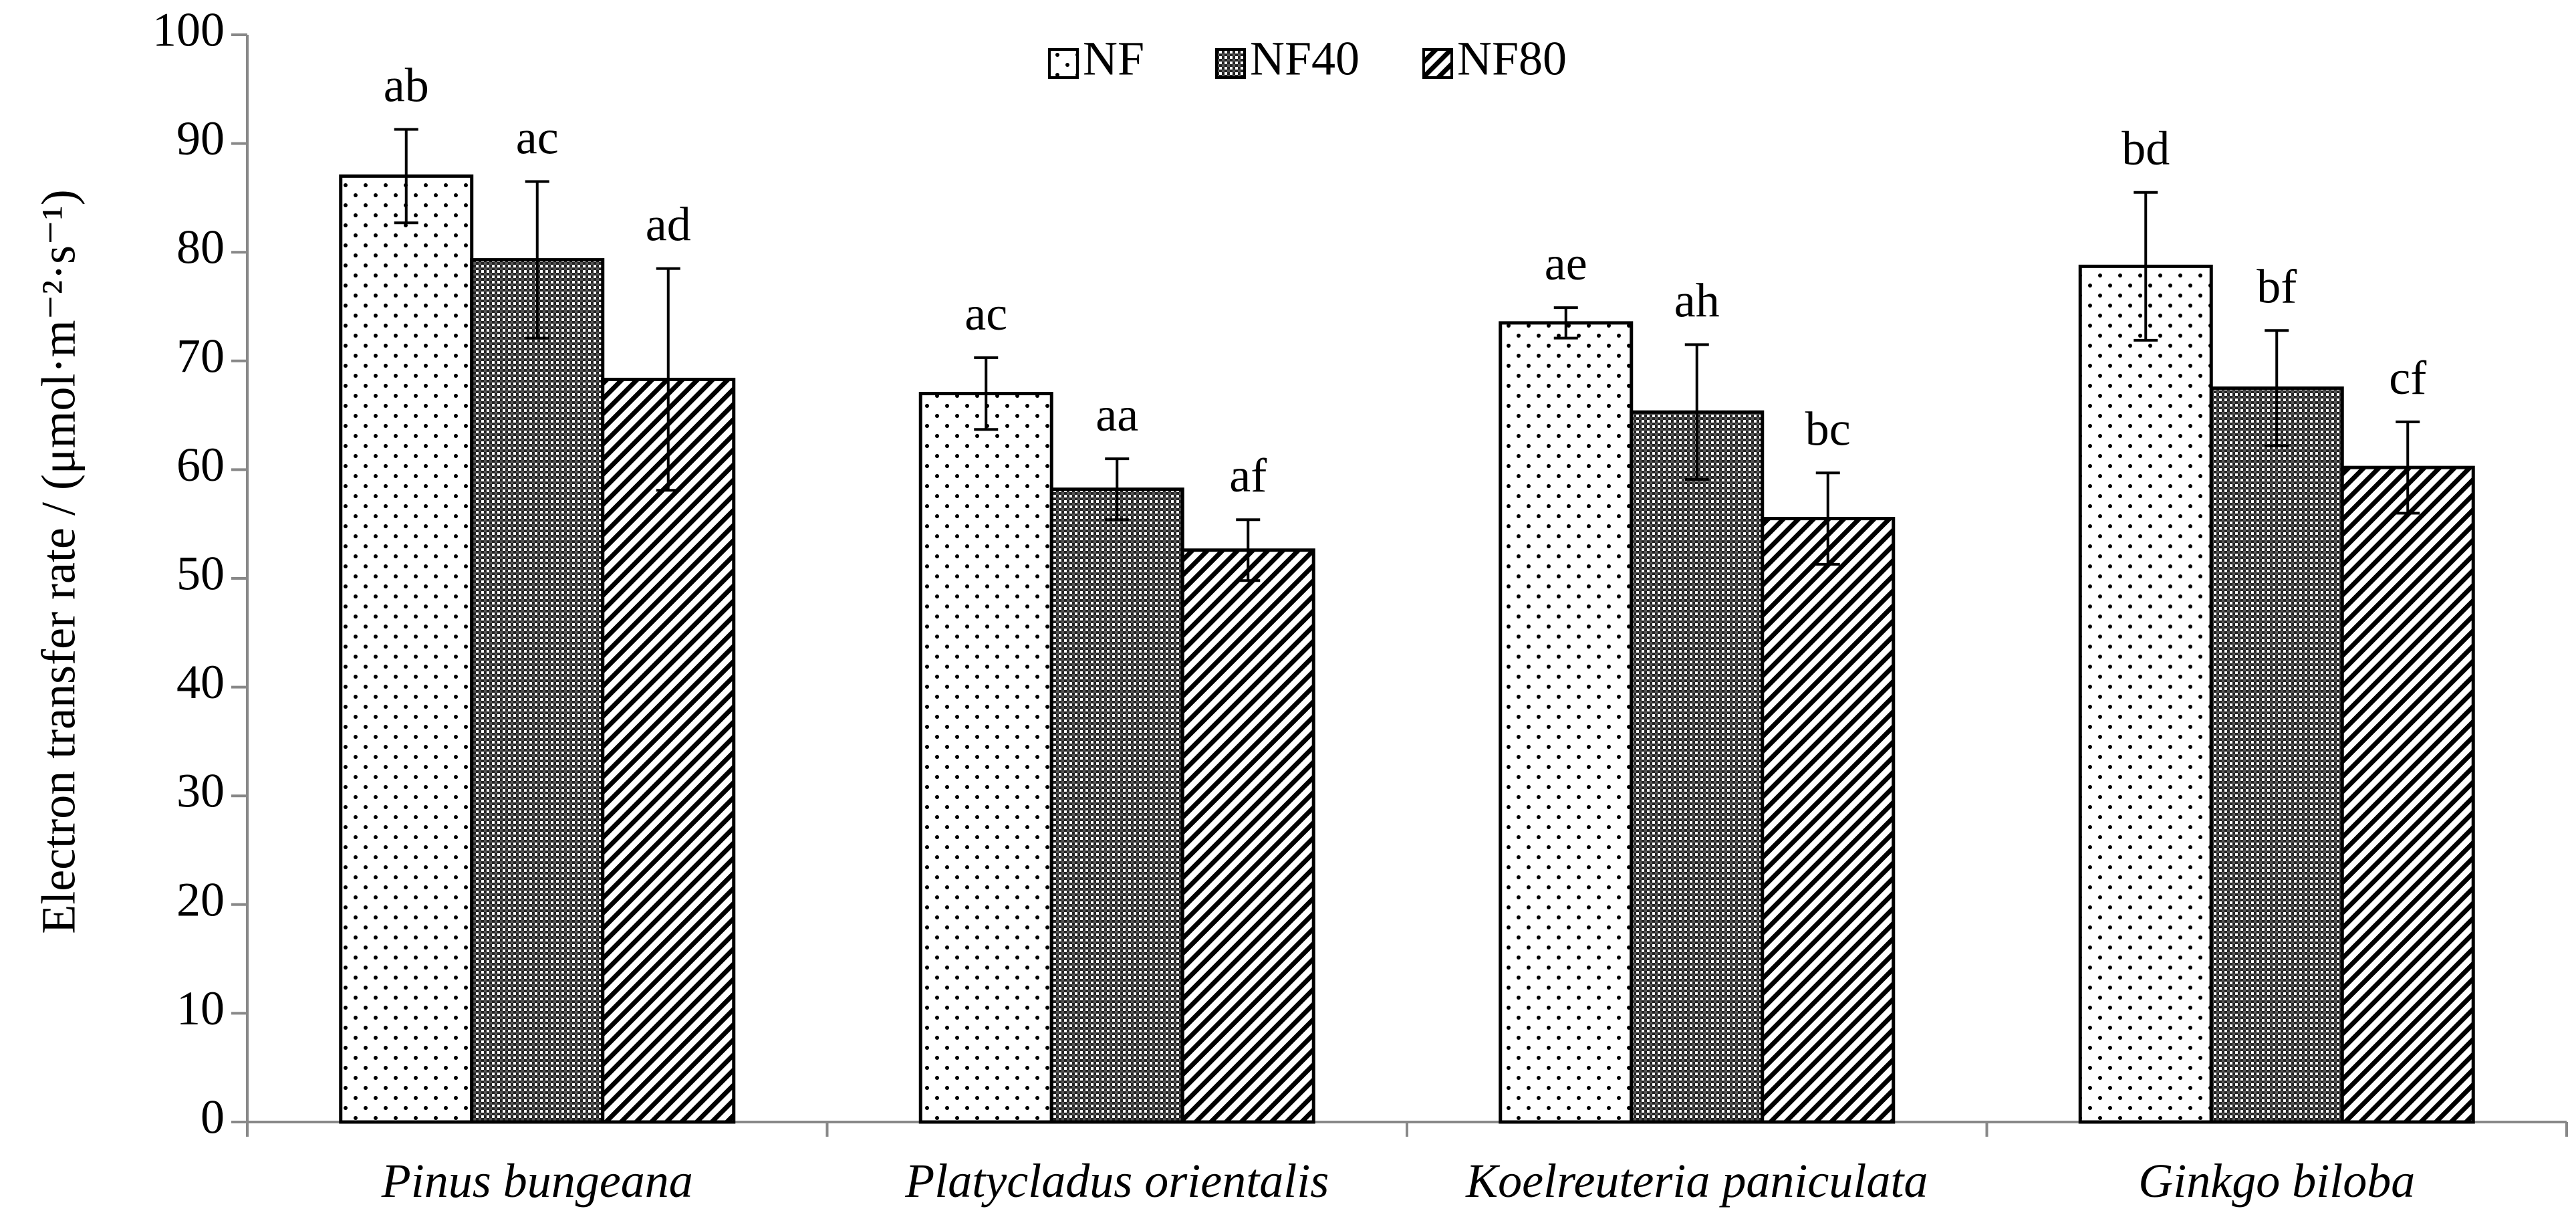 This screenshot has height=1229, width=2576. I want to click on significance-label: bd, so click(2145, 148).